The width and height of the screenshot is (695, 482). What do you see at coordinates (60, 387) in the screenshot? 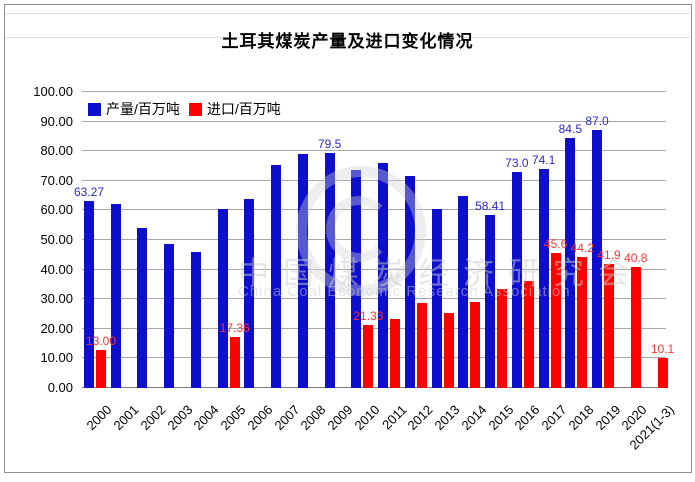
I see `y-tick-label: 0.00` at bounding box center [60, 387].